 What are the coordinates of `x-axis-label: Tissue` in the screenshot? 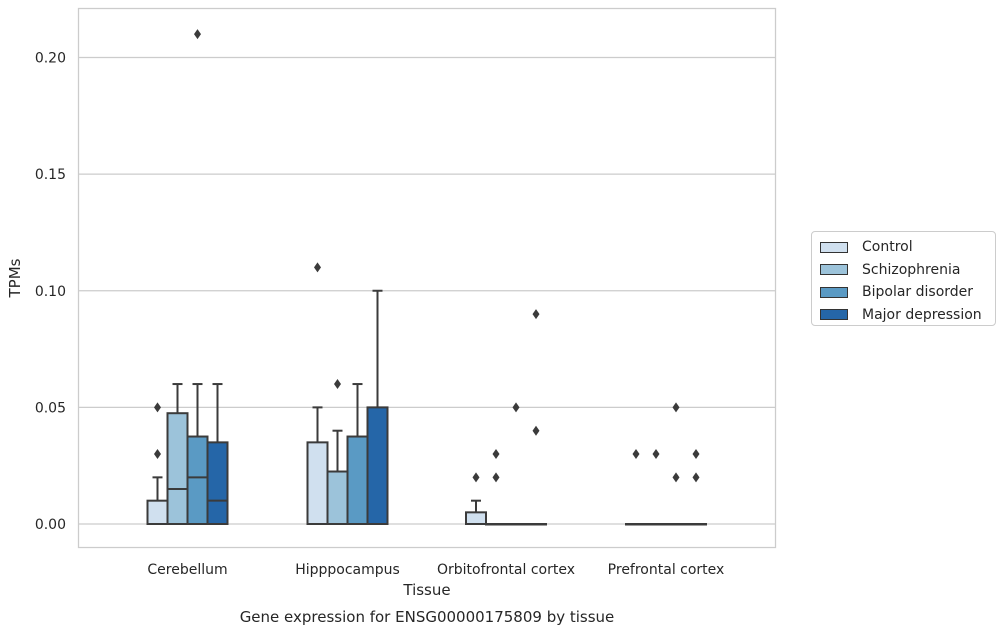 It's located at (426, 590).